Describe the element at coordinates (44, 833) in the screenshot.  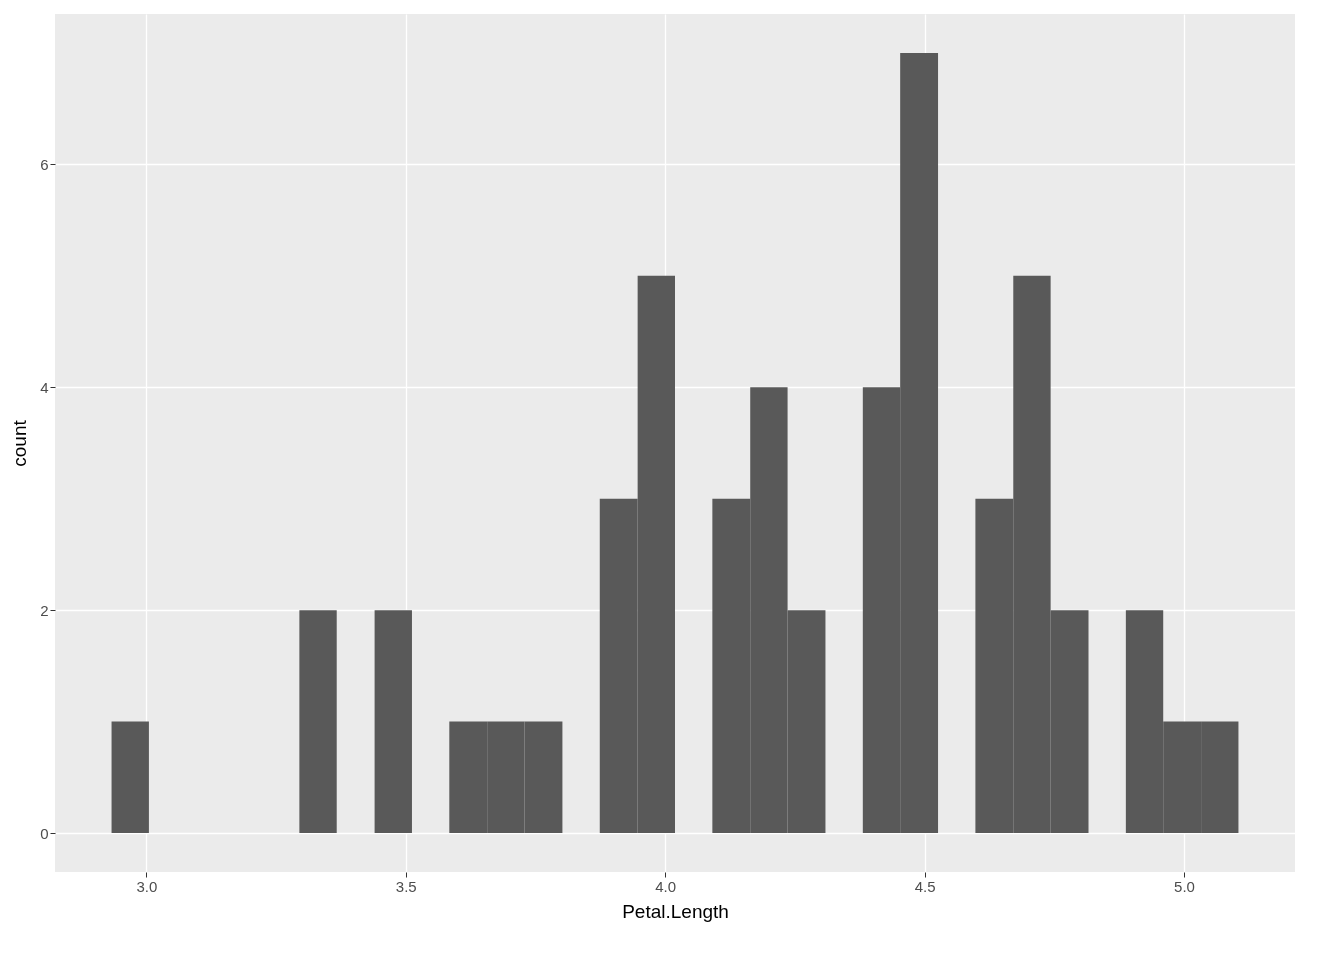
I see `y-tick-label: 0` at that location.